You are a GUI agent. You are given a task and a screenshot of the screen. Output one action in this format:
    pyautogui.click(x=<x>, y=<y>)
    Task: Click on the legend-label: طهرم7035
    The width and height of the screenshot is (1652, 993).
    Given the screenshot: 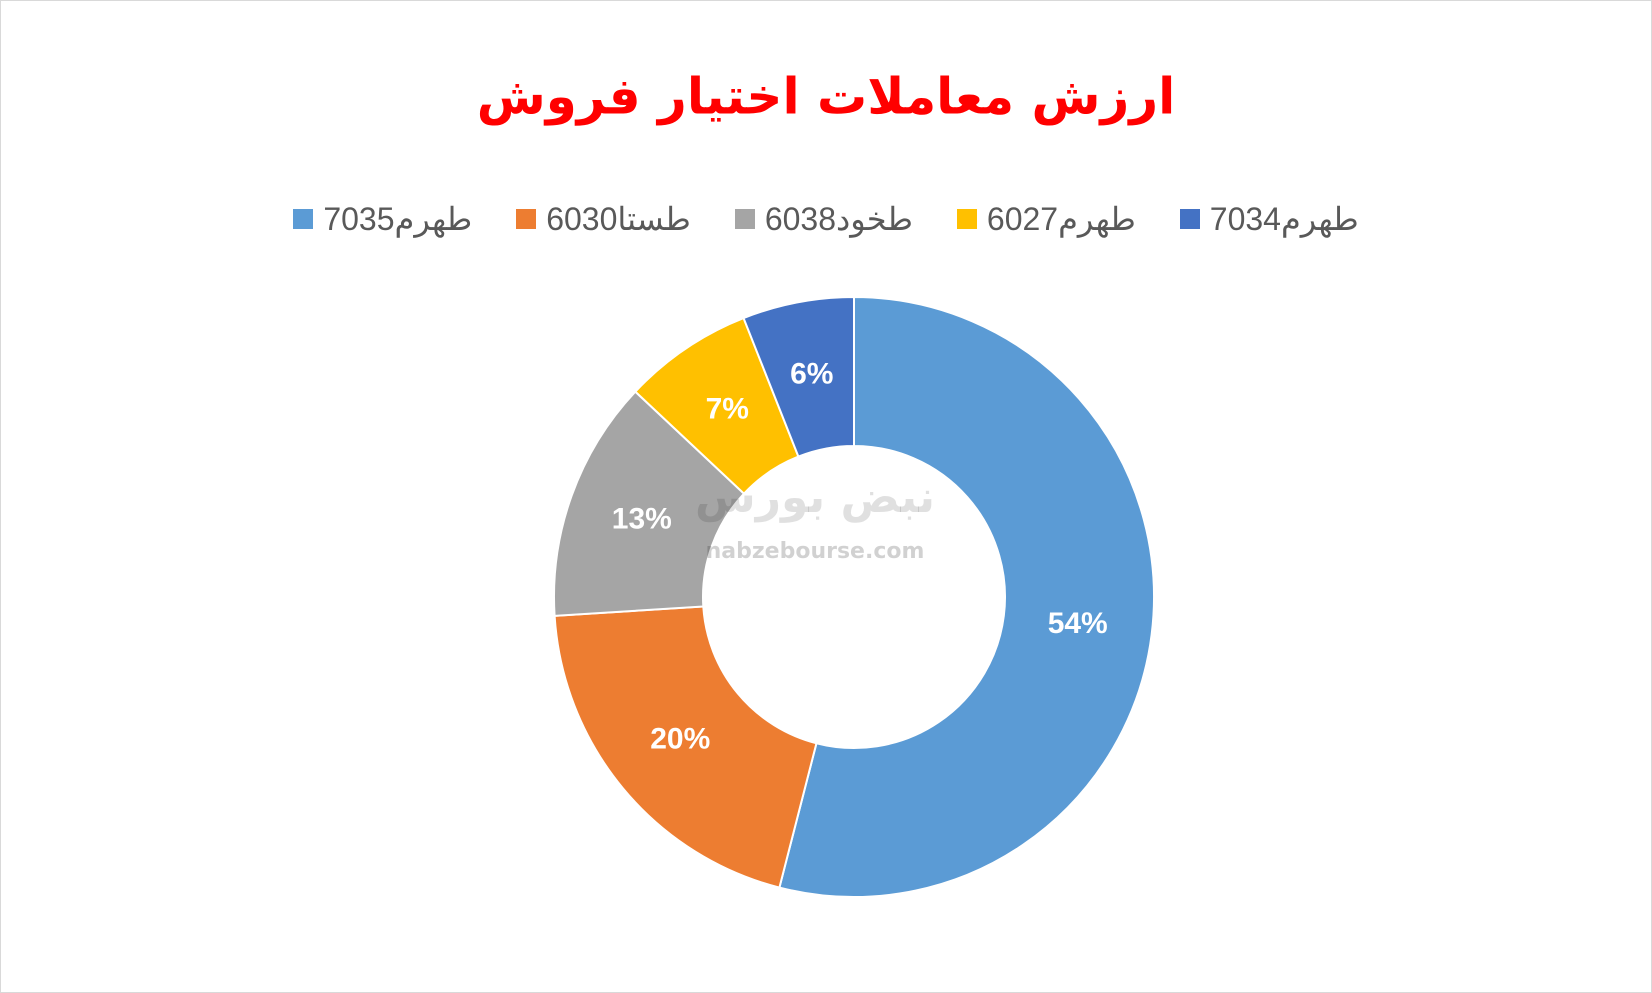 What is the action you would take?
    pyautogui.click(x=398, y=219)
    